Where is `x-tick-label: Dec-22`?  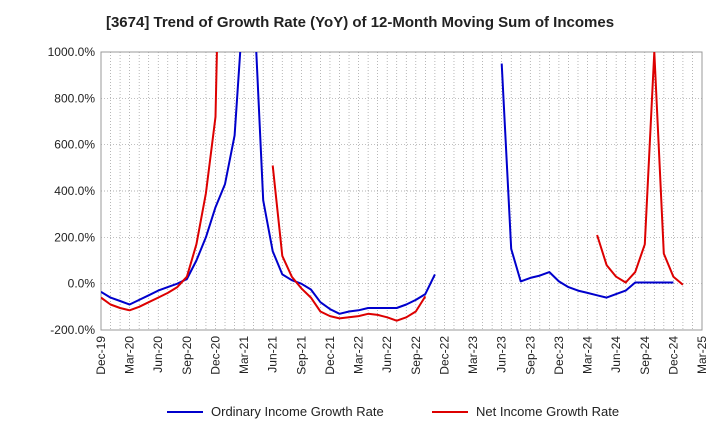
x-tick-label: Dec-22 is located at coordinates (444, 355).